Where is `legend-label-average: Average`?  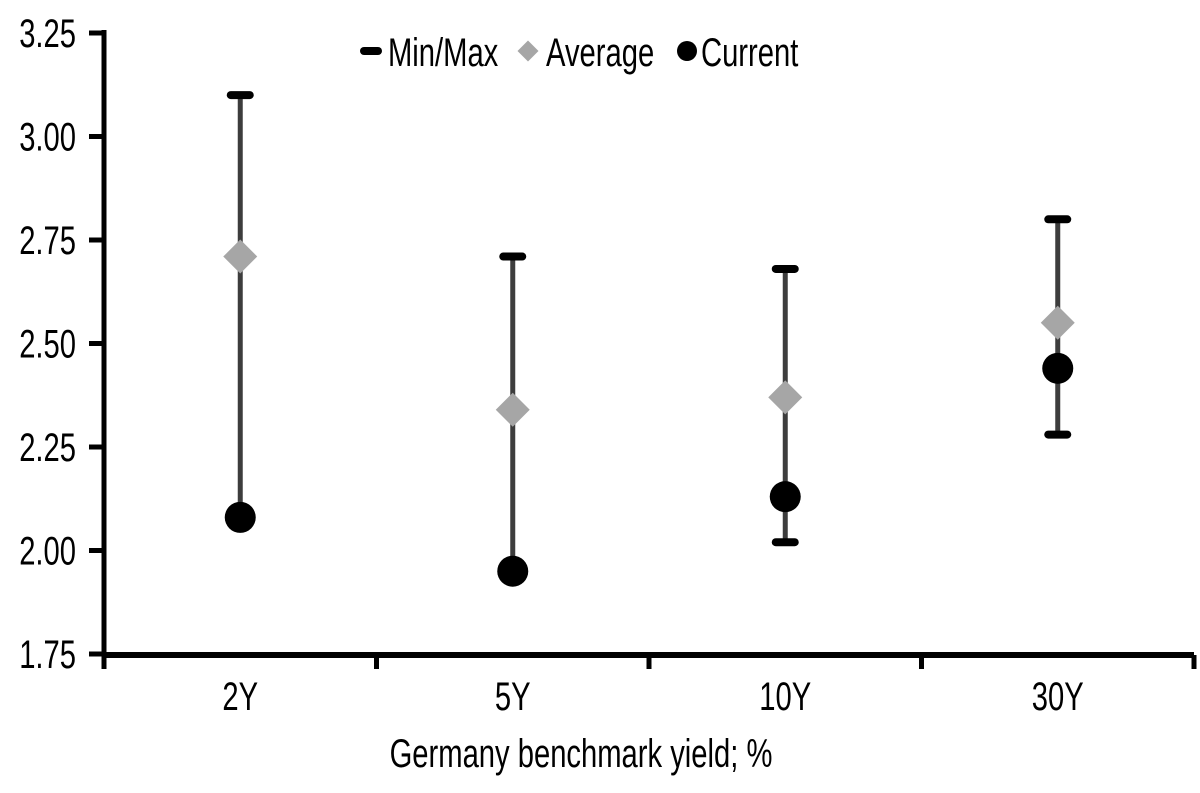 legend-label-average: Average is located at coordinates (600, 53).